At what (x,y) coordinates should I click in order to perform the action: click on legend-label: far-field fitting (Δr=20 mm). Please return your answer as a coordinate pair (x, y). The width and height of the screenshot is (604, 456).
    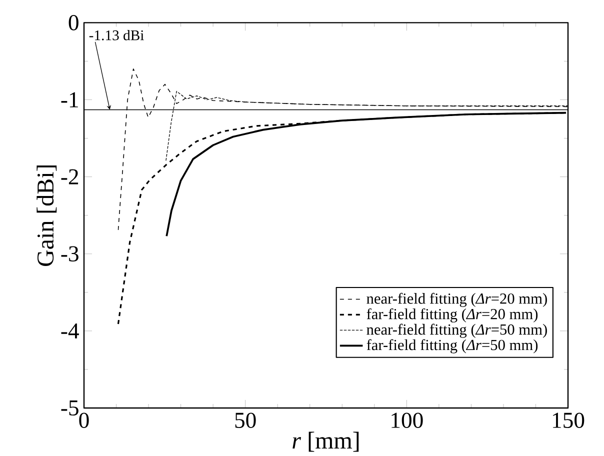
    Looking at the image, I should click on (452, 315).